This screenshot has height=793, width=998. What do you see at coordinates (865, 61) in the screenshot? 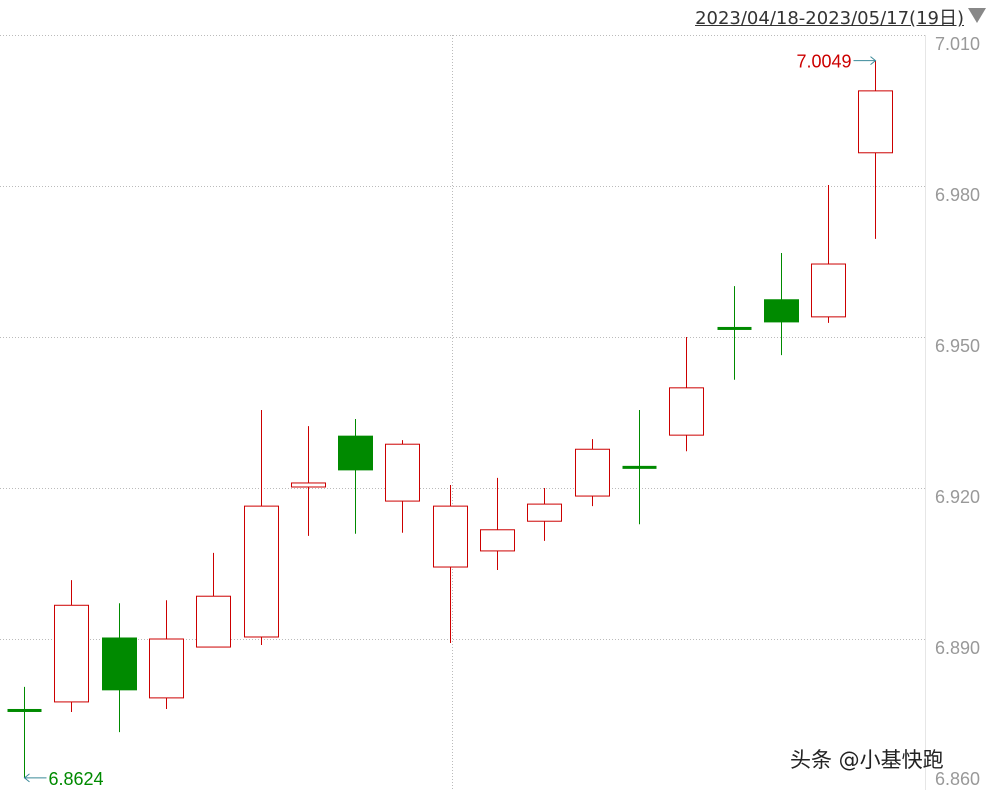
I see `max-arrow` at bounding box center [865, 61].